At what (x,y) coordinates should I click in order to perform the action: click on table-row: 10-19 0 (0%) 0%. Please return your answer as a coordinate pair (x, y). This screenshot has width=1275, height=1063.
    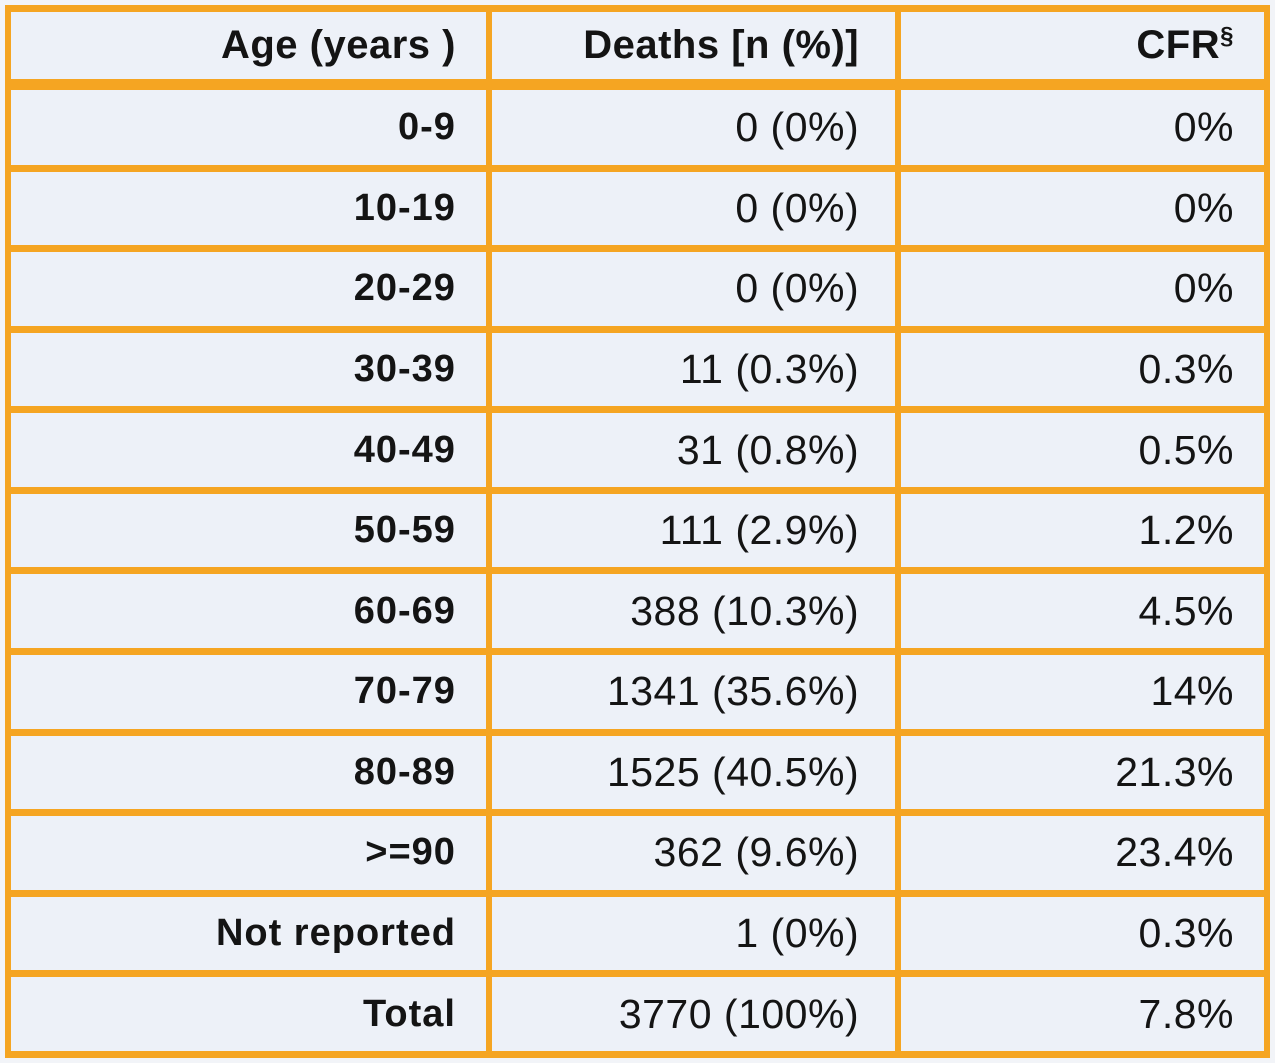
    Looking at the image, I should click on (637, 208).